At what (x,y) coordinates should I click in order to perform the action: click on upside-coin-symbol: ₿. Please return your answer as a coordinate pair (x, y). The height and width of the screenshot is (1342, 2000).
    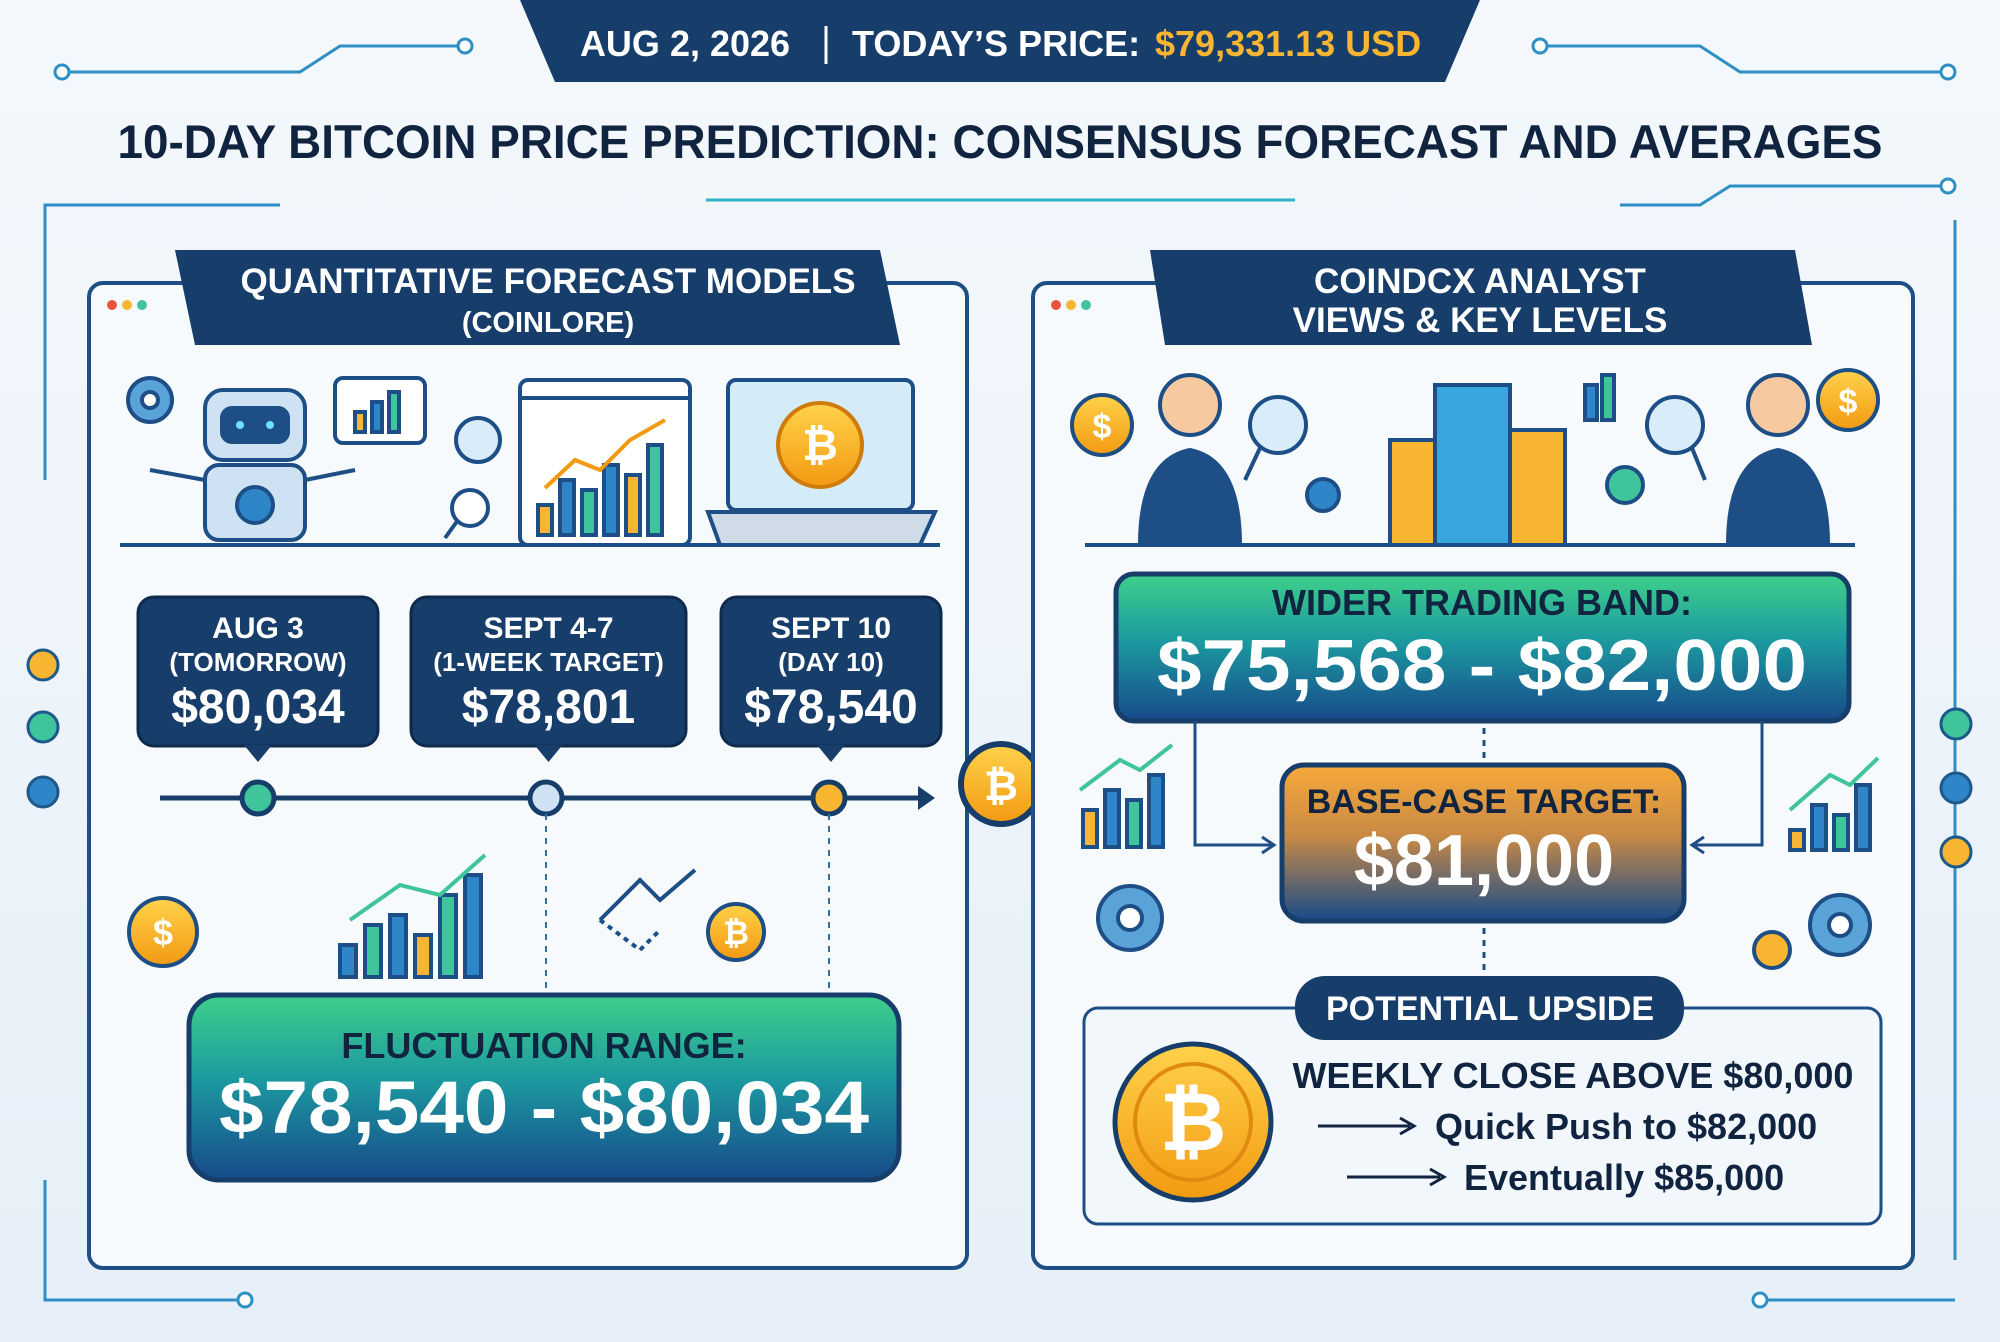
    Looking at the image, I should click on (1193, 1122).